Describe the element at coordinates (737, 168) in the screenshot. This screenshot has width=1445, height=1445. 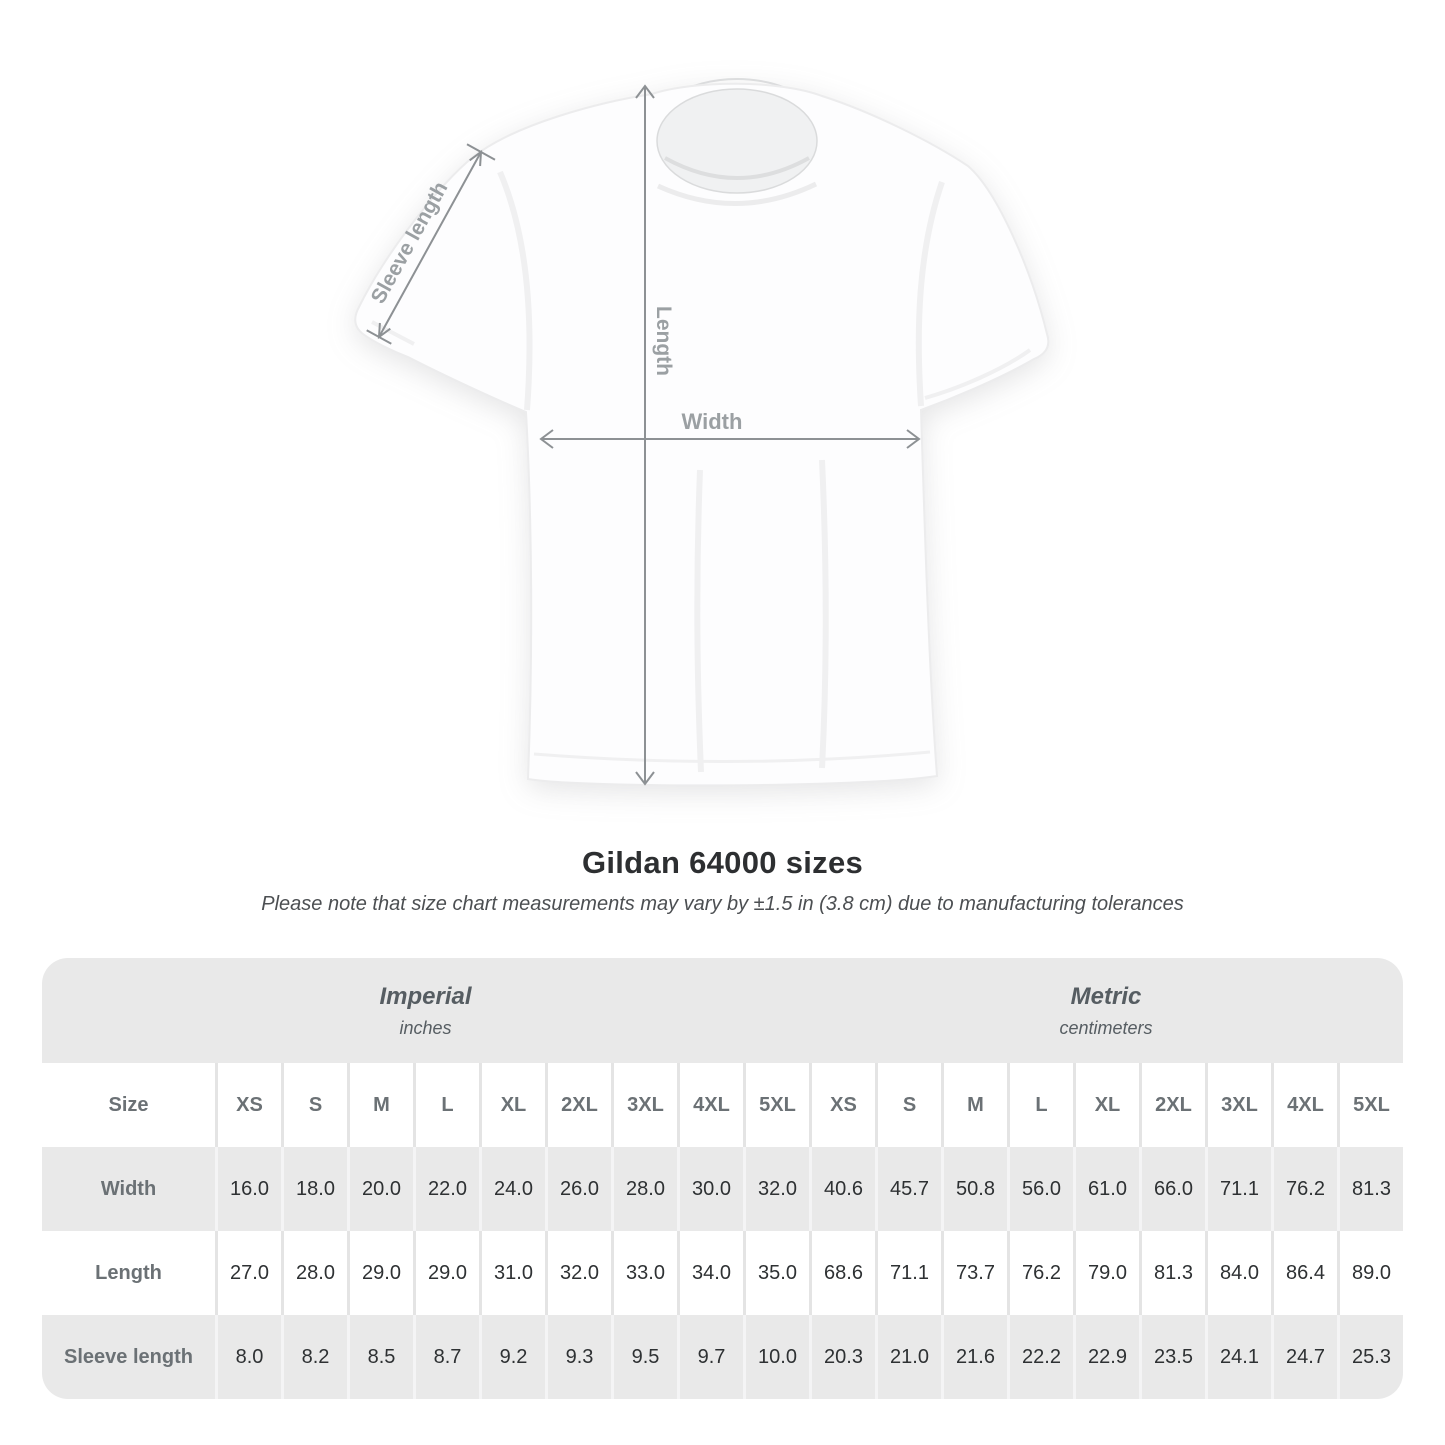
I see `neck-inner-shadow` at that location.